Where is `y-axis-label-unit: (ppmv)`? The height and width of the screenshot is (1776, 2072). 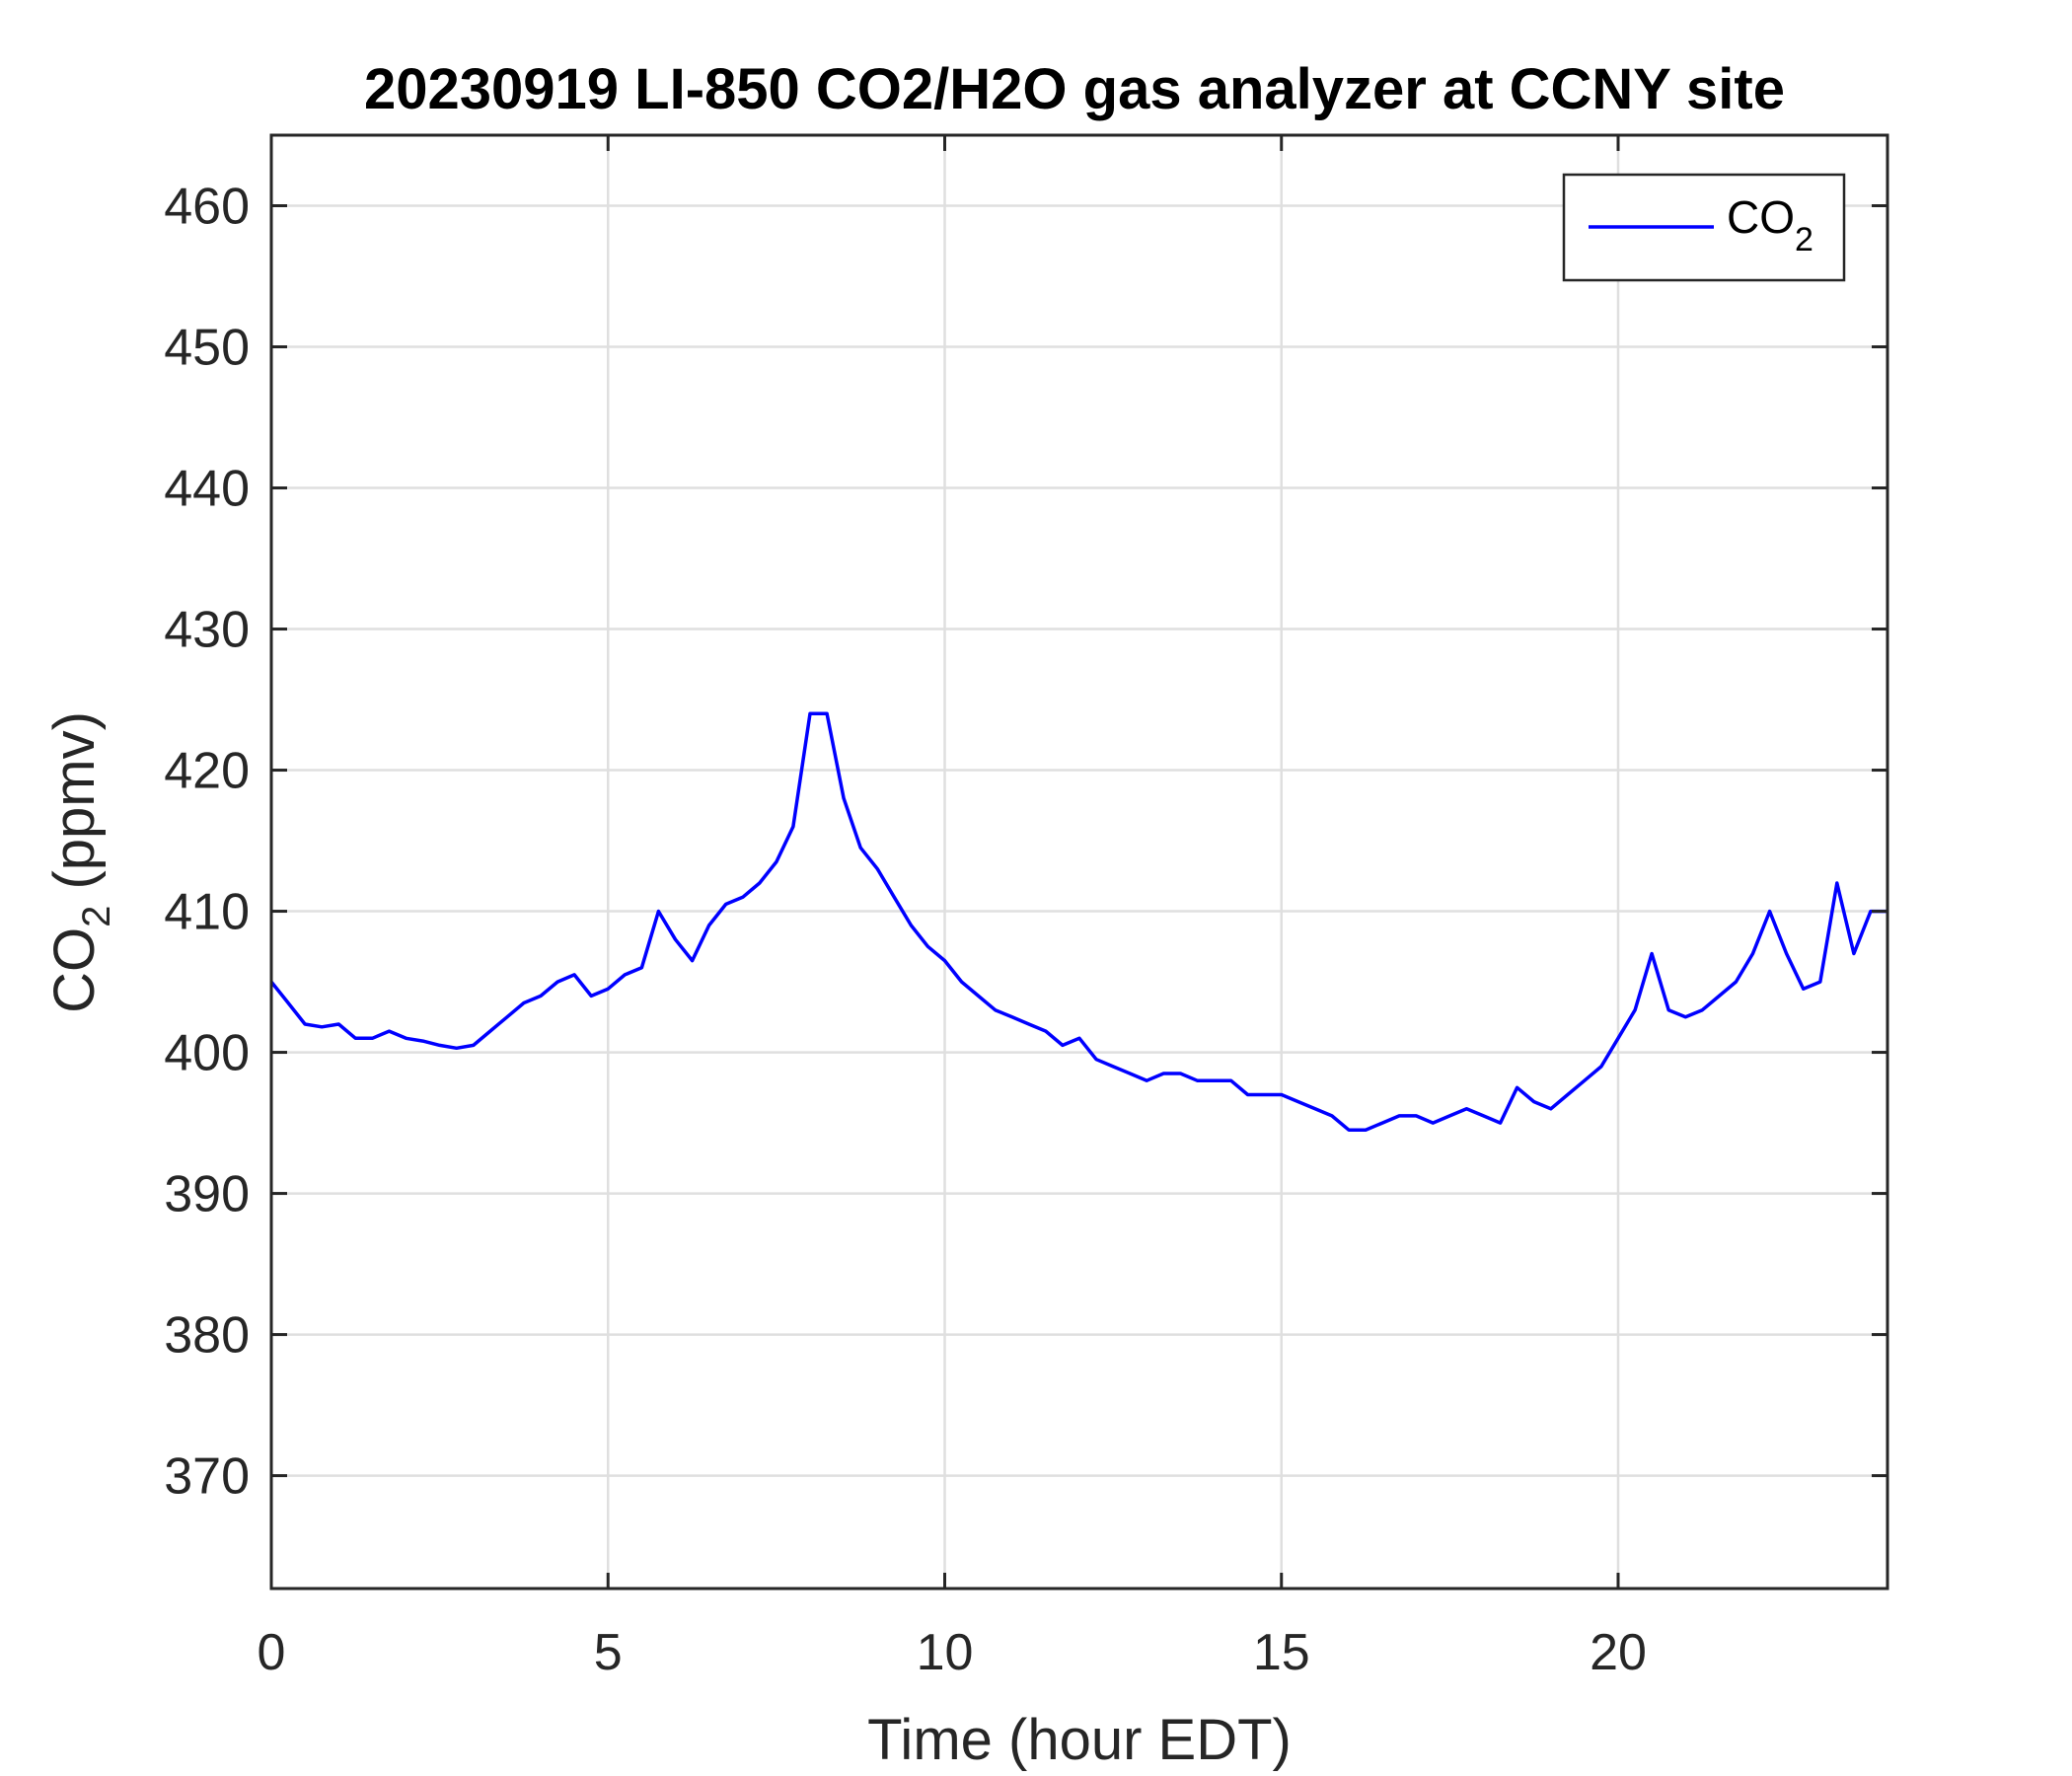 y-axis-label-unit: (ppmv) is located at coordinates (74, 809).